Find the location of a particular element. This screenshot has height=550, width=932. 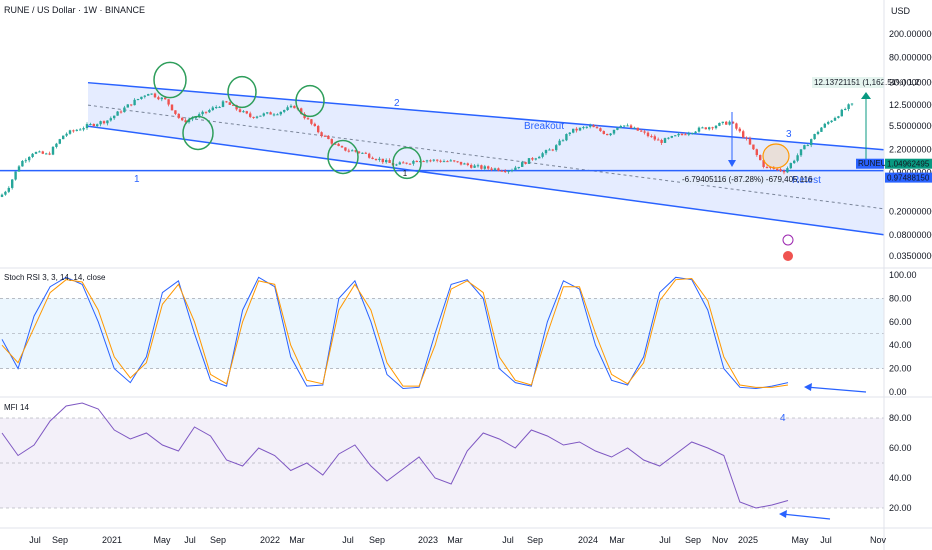

time-tick-label: Mar is located at coordinates (455, 540).